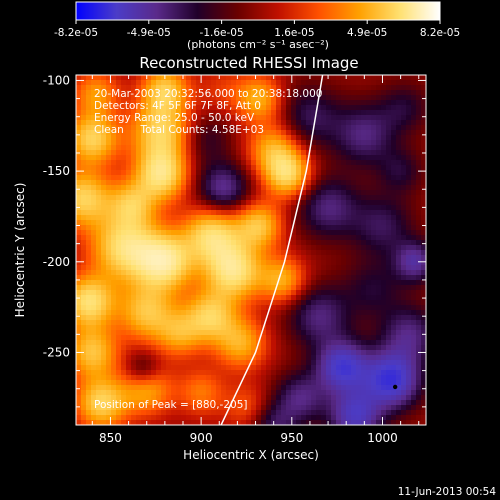 The height and width of the screenshot is (500, 500). I want to click on solar-limb-line, so click(272, 250).